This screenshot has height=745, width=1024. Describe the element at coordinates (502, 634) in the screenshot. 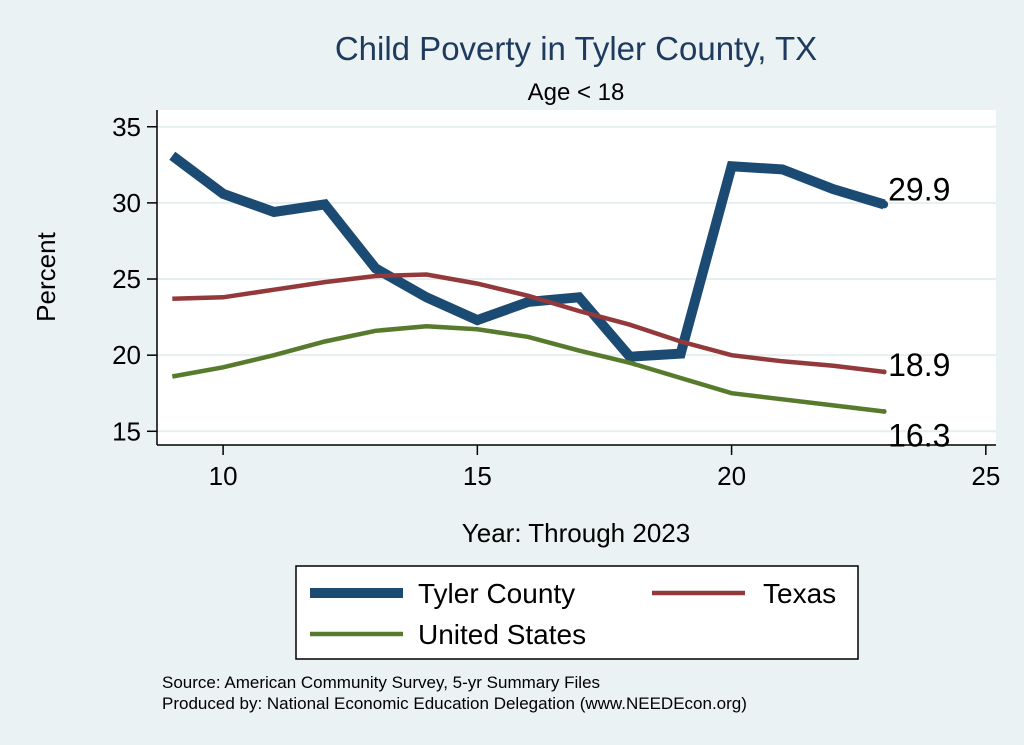

I see `legend-label-united-states: United States` at that location.